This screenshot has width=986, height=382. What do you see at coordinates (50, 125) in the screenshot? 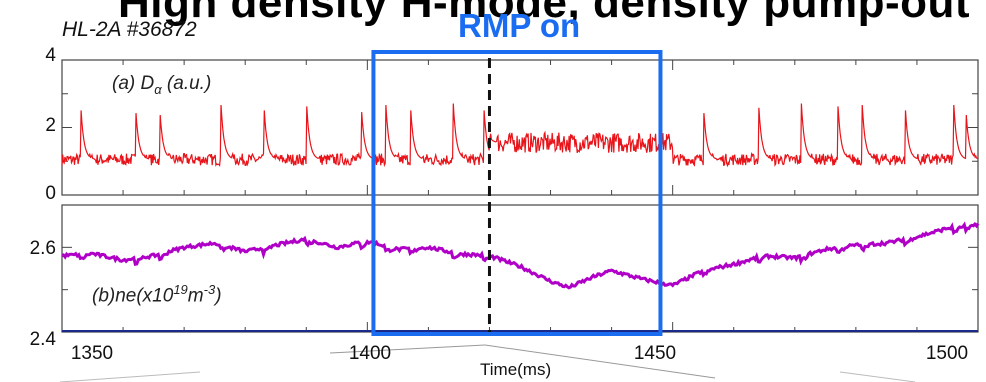
I see `ytick-a-2: 2` at bounding box center [50, 125].